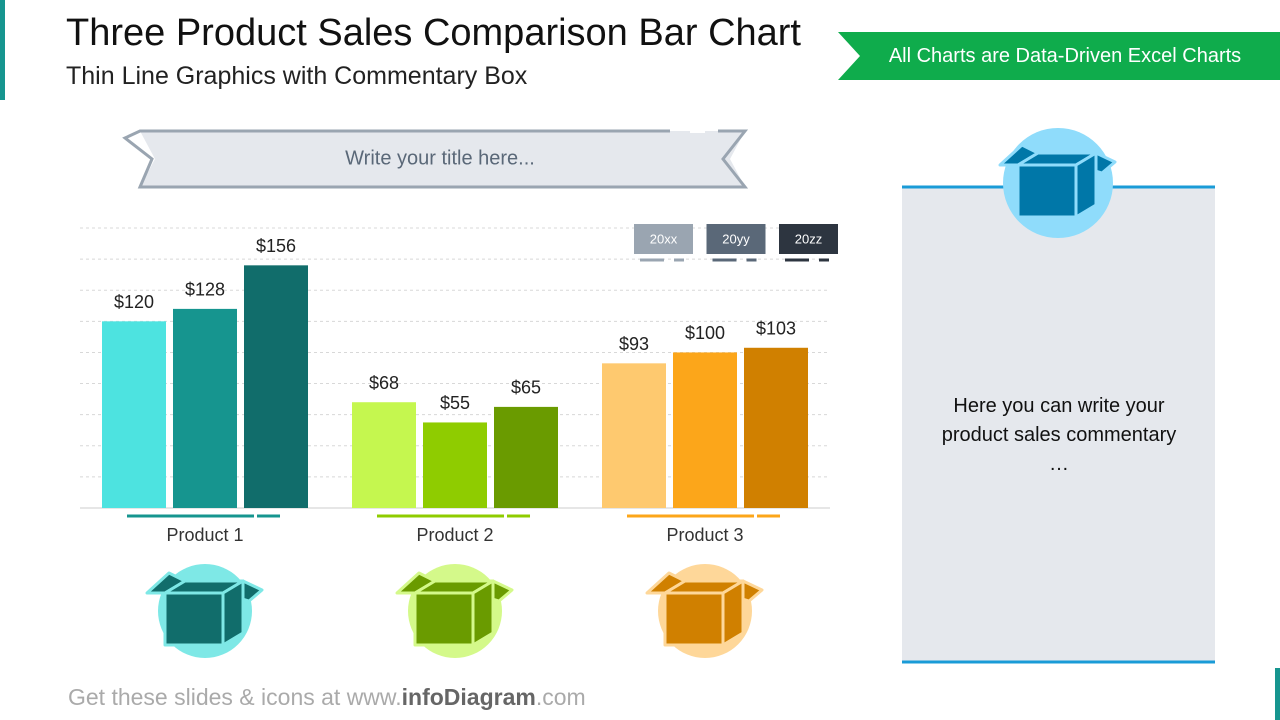 The image size is (1280, 720). What do you see at coordinates (776, 329) in the screenshot?
I see `value-label: $103` at bounding box center [776, 329].